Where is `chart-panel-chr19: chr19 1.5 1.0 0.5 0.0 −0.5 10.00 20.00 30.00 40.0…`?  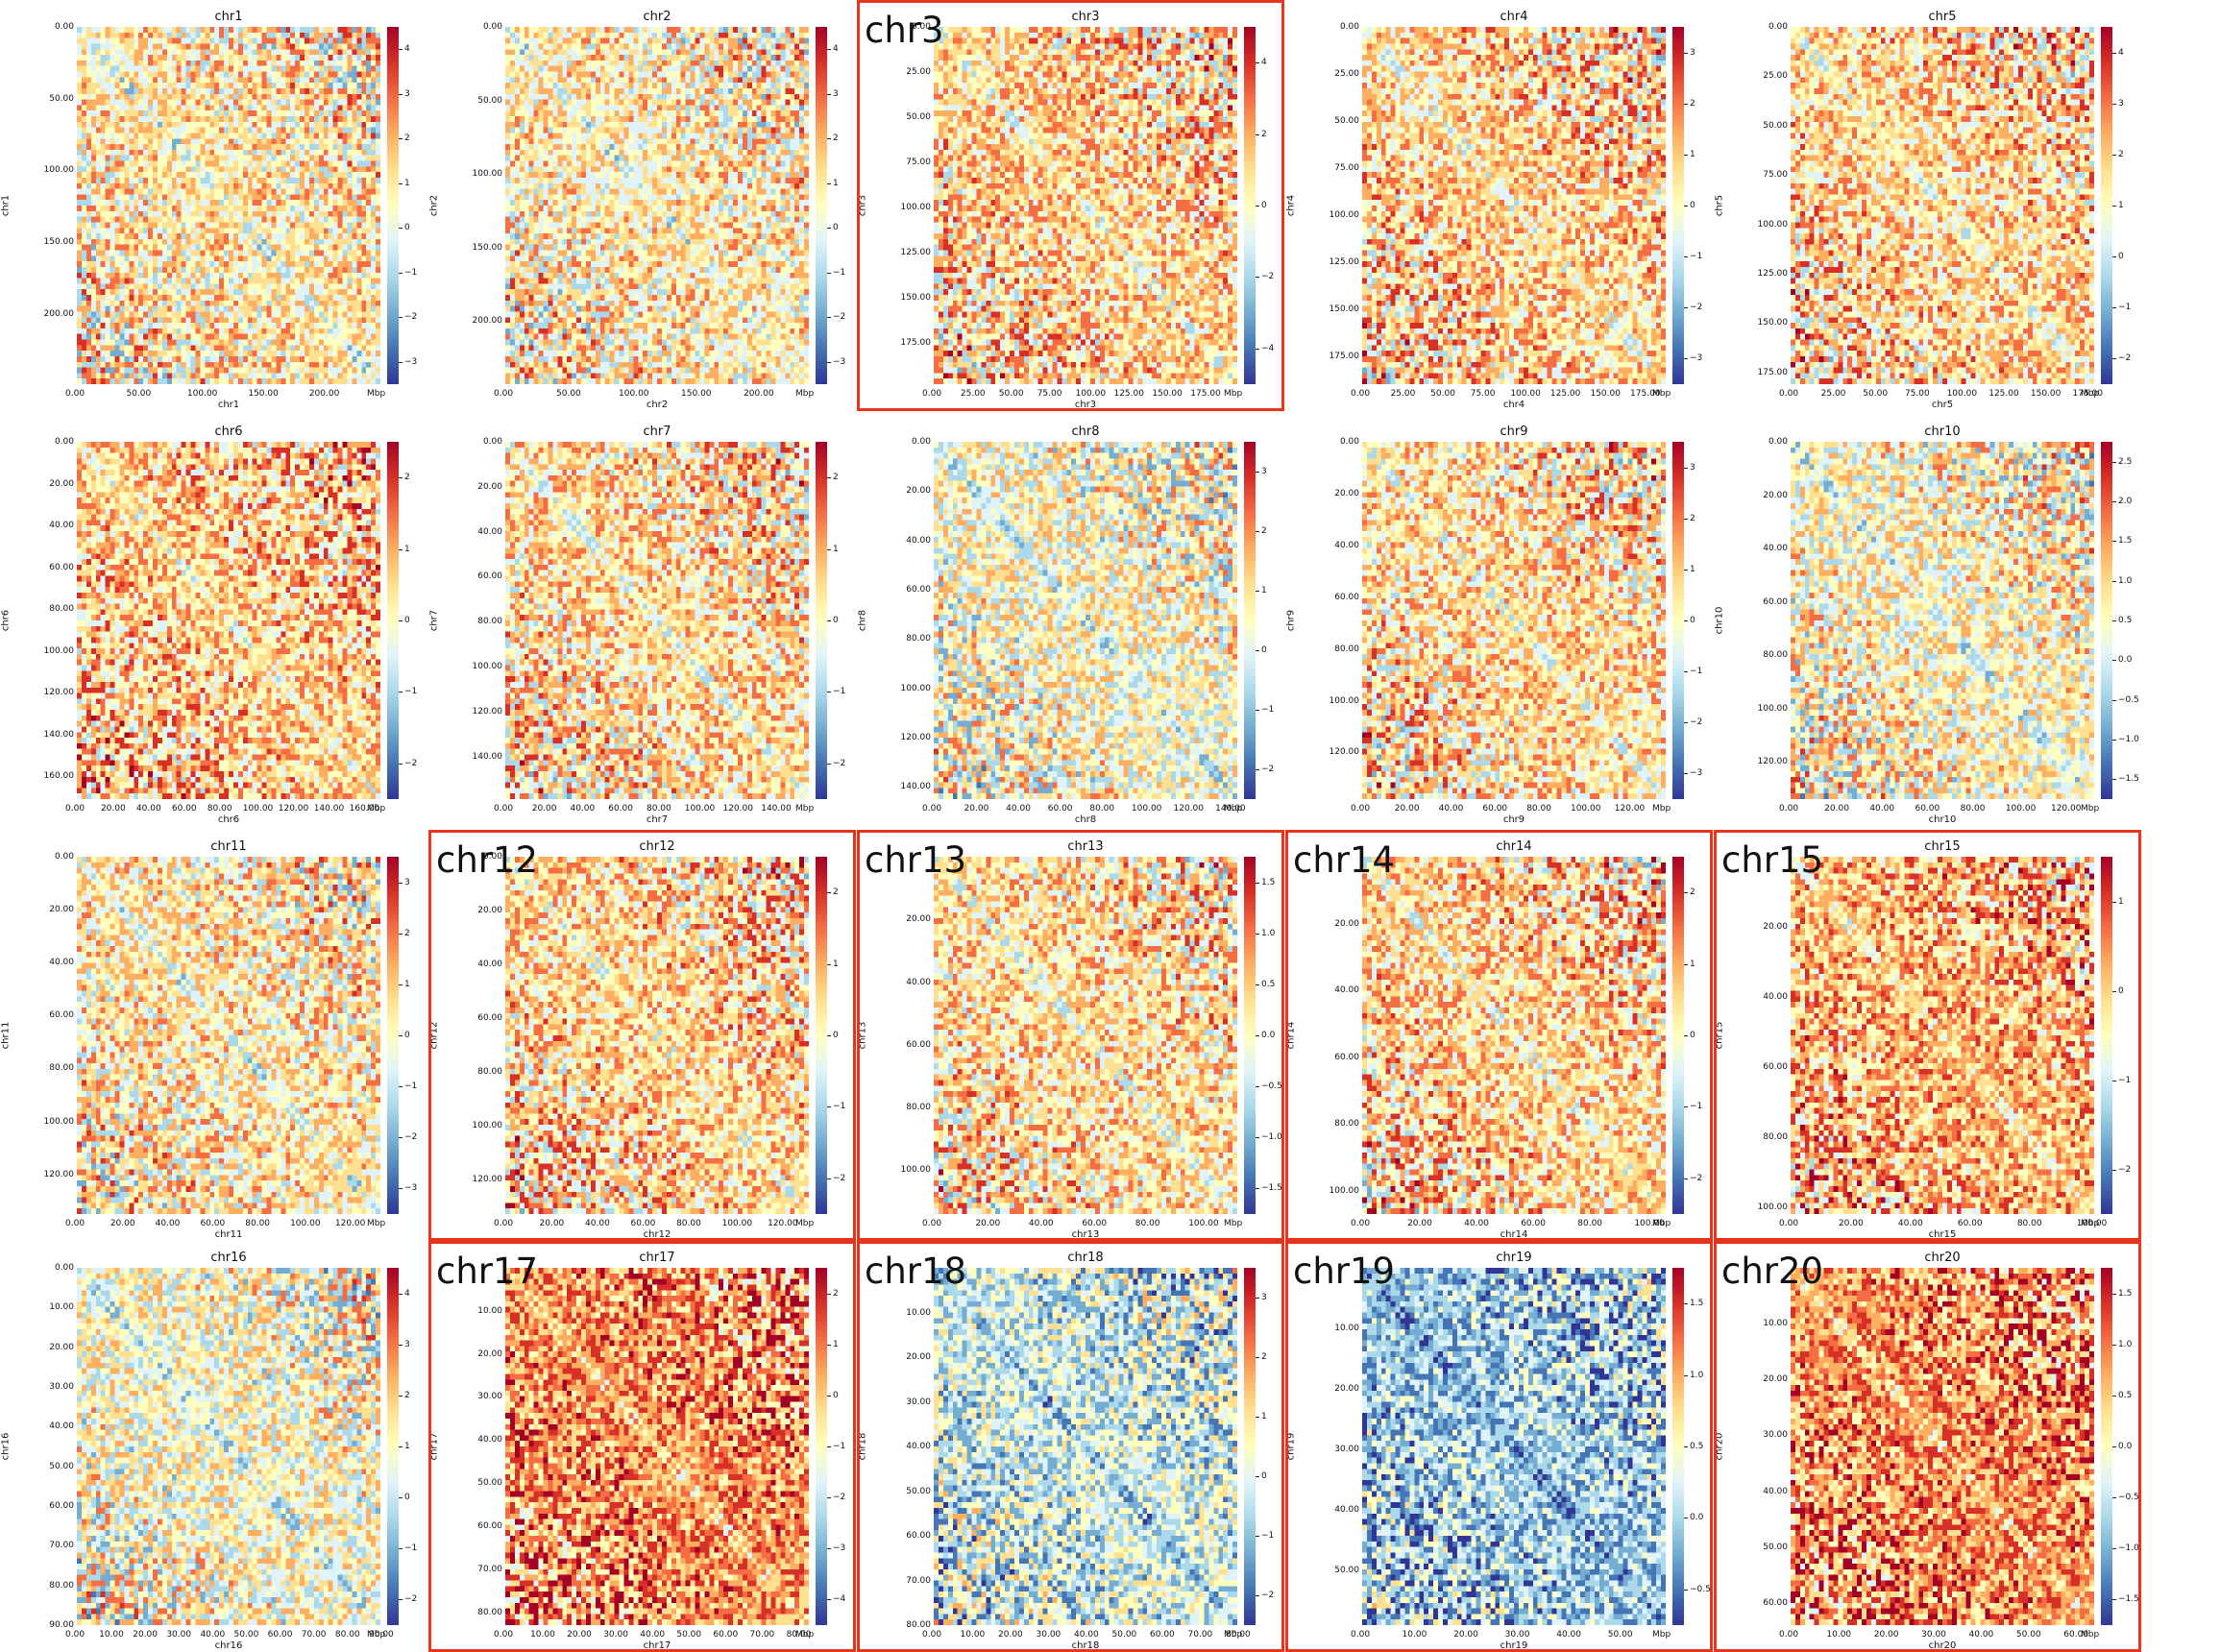 chart-panel-chr19: chr19 1.5 1.0 0.5 0.0 −0.5 10.00 20.00 30.00 40.0… is located at coordinates (1499, 1446).